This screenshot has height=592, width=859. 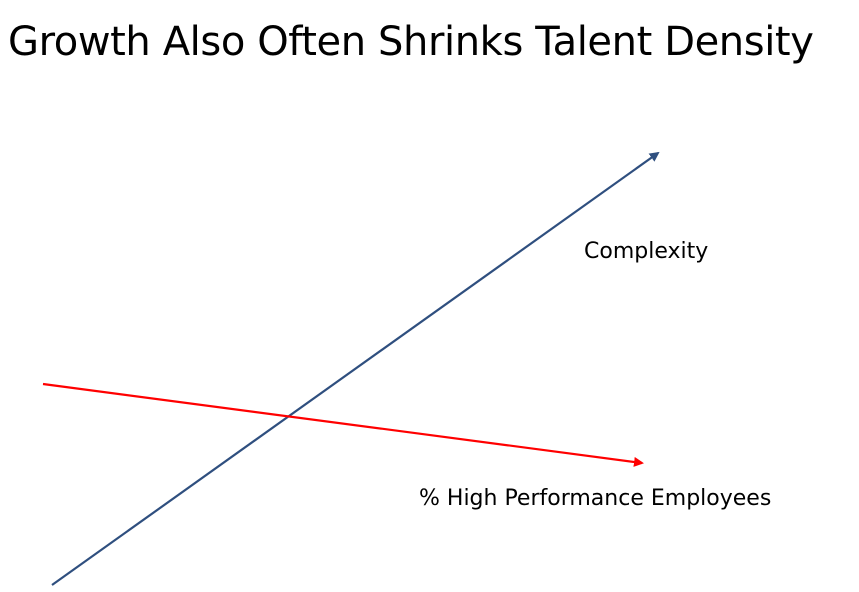 I want to click on slide-title: Growth Also Often Shrinks Talent Density, so click(x=411, y=42).